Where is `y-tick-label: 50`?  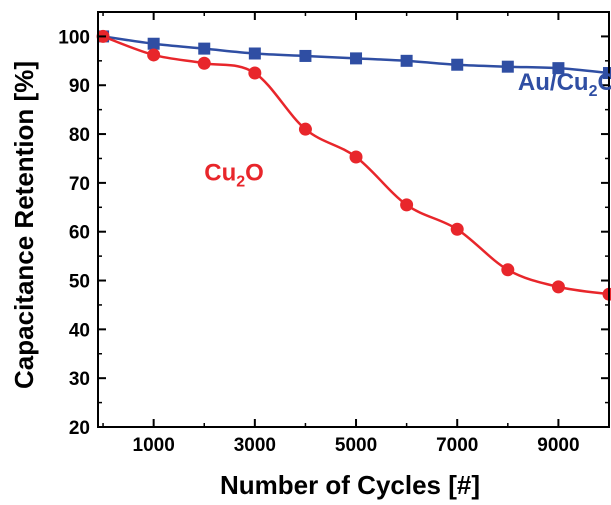 y-tick-label: 50 is located at coordinates (79, 282).